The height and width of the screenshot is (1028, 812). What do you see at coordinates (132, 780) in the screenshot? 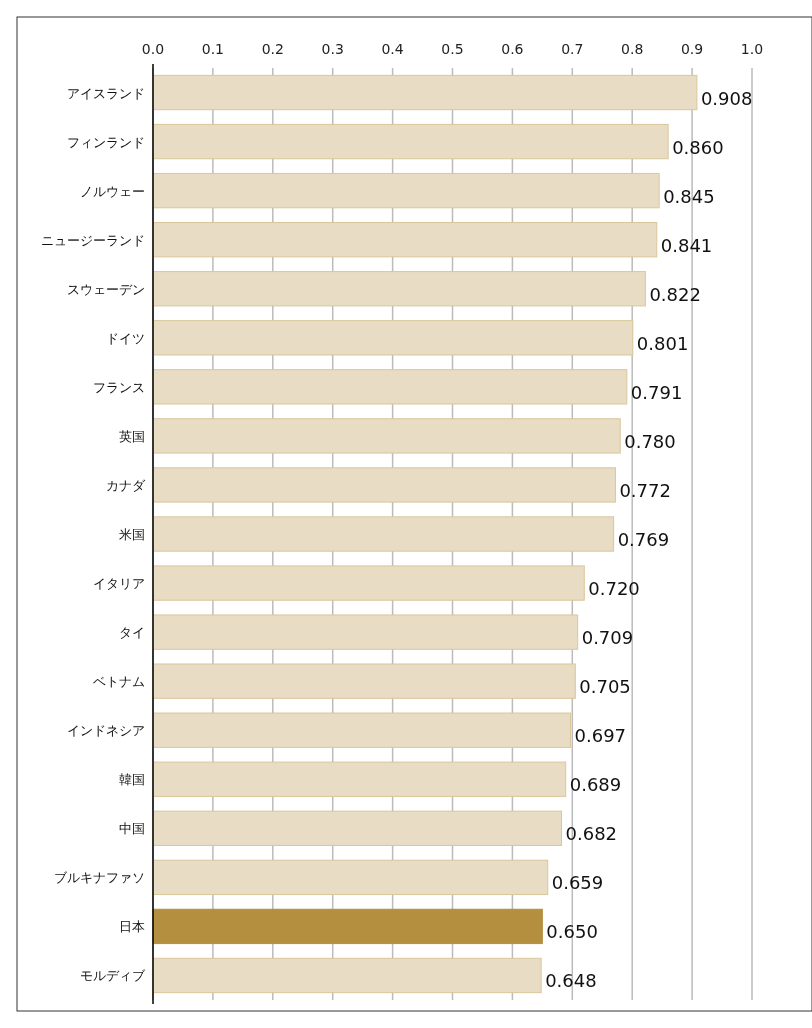
I see `y-tick-label: 韓国` at bounding box center [132, 780].